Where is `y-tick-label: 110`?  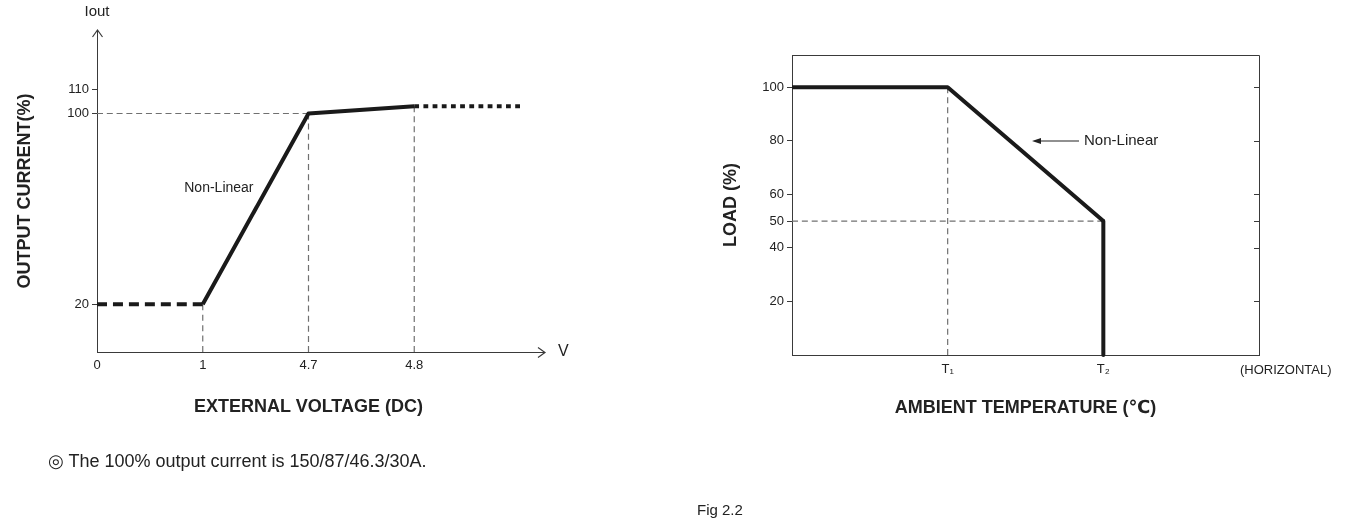
y-tick-label: 110 is located at coordinates (78, 89).